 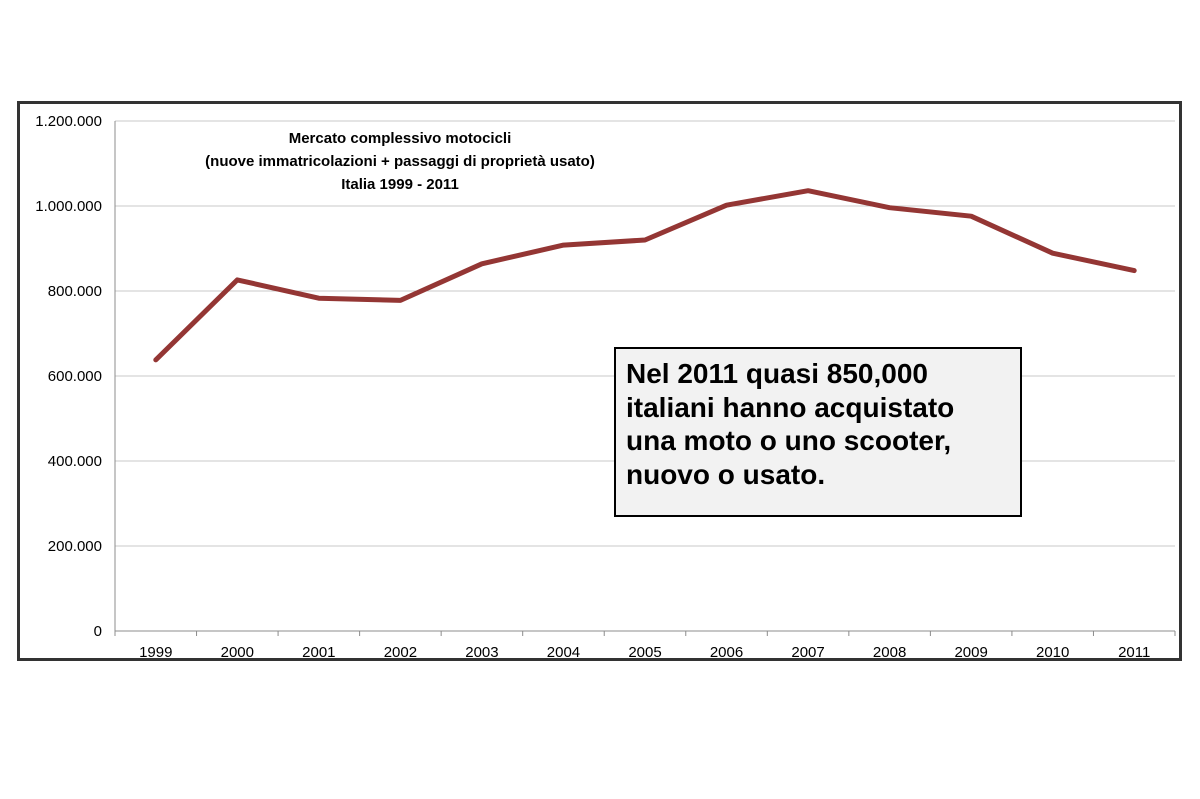 I want to click on x-tick-label: 2002, so click(x=400, y=652).